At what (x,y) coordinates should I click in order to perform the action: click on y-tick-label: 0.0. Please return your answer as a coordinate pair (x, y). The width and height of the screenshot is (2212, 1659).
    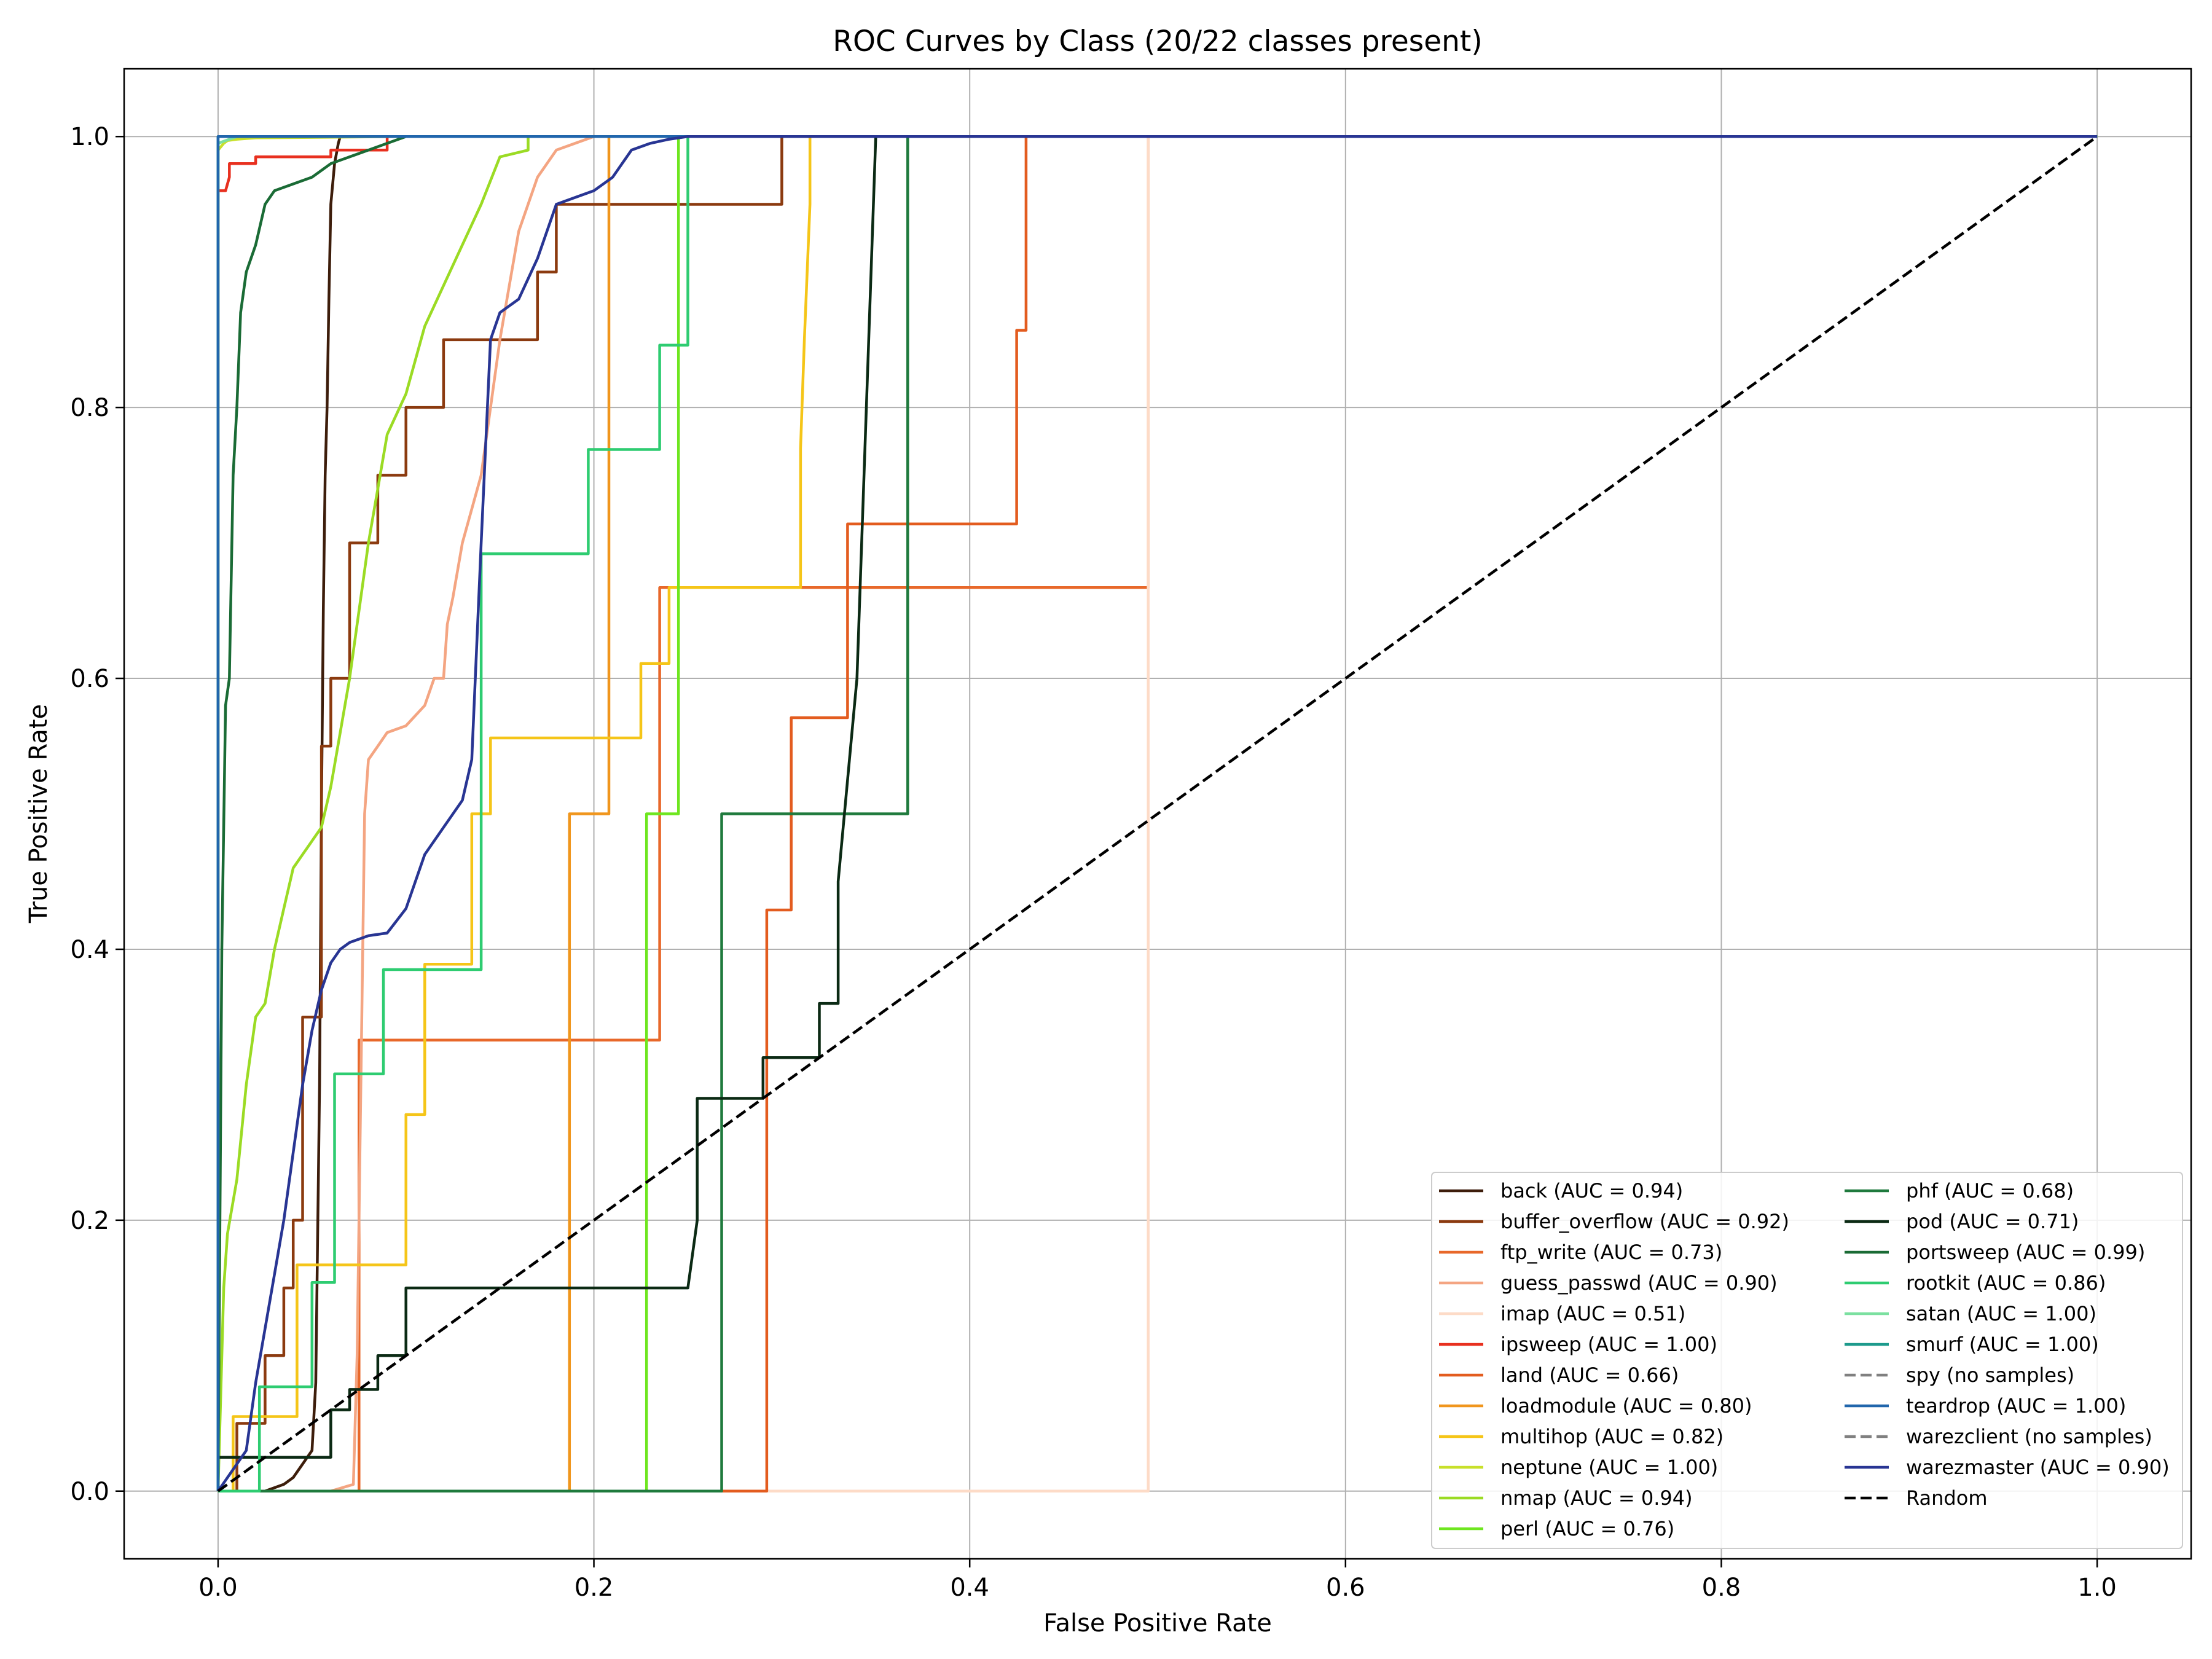
    Looking at the image, I should click on (89, 1492).